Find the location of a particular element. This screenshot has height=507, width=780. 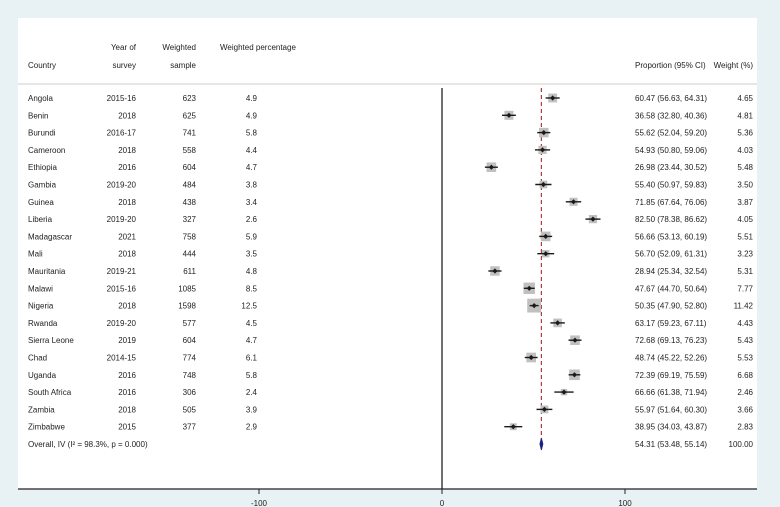

pct-value: 4.9 is located at coordinates (252, 115).